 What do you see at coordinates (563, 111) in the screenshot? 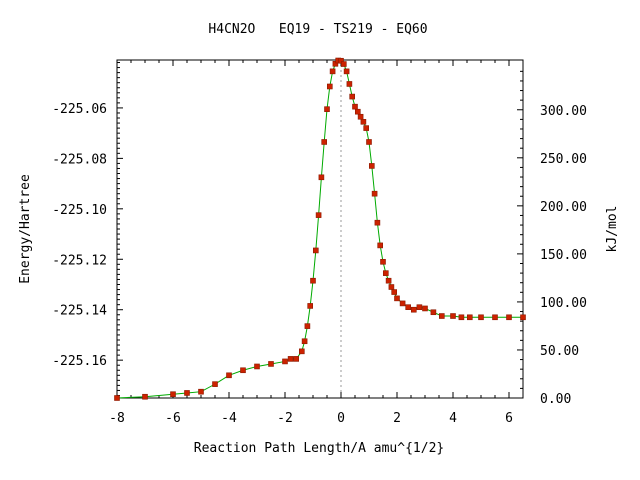
I see `y2-tick-label: 300.00` at bounding box center [563, 111].